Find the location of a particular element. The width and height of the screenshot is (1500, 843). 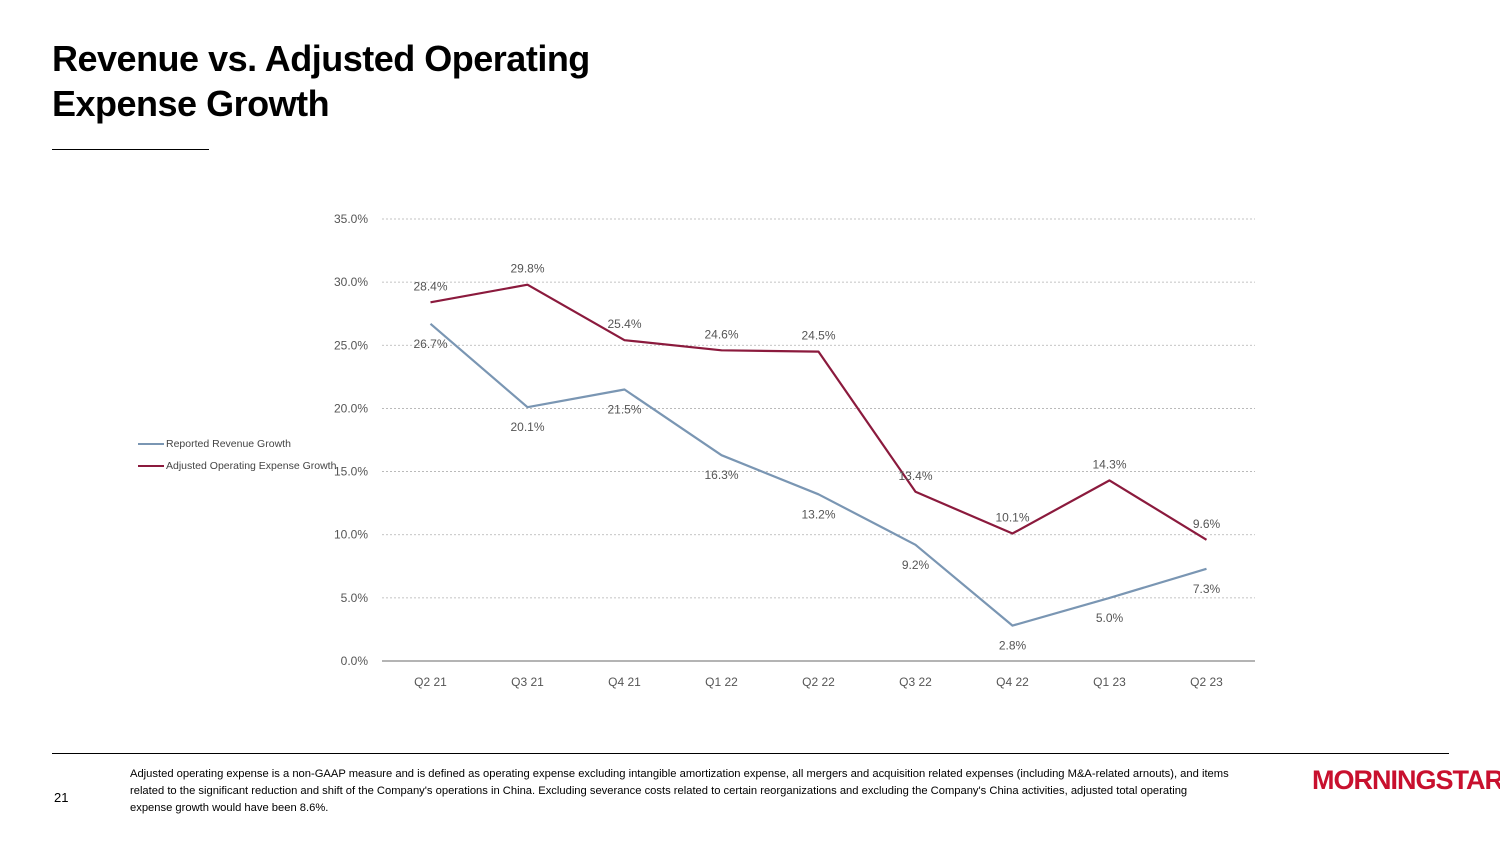

x-tick-label: Q4 22 is located at coordinates (1012, 682).